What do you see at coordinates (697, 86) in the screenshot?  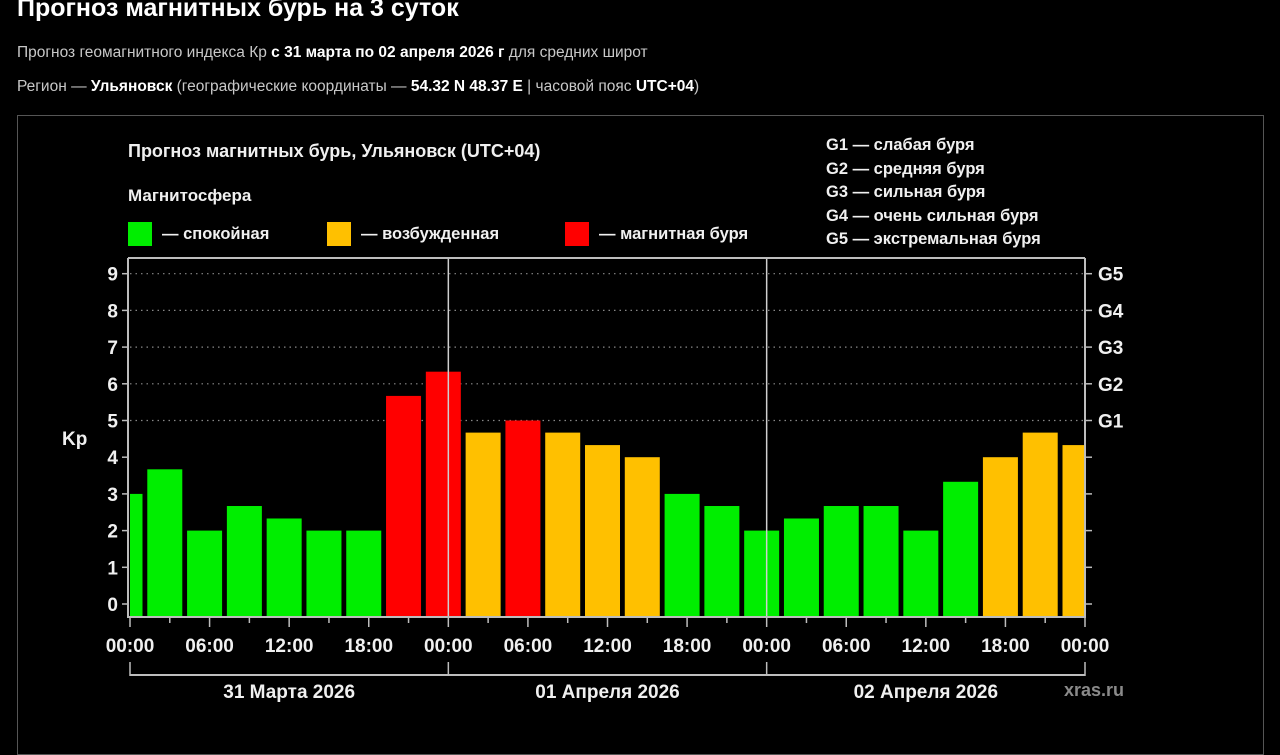 I see `paren-close: )` at bounding box center [697, 86].